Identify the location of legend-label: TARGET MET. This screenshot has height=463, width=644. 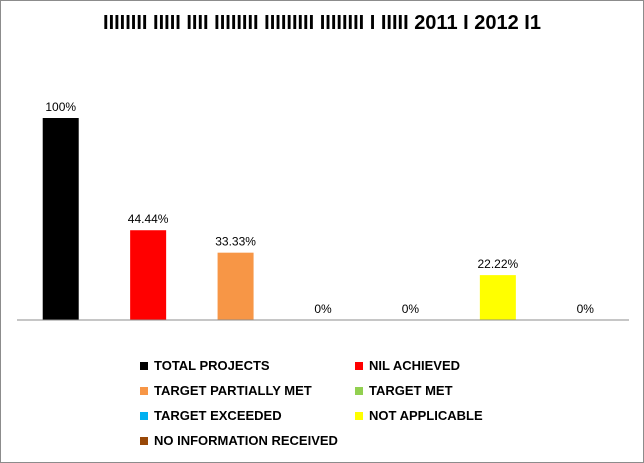
(411, 390).